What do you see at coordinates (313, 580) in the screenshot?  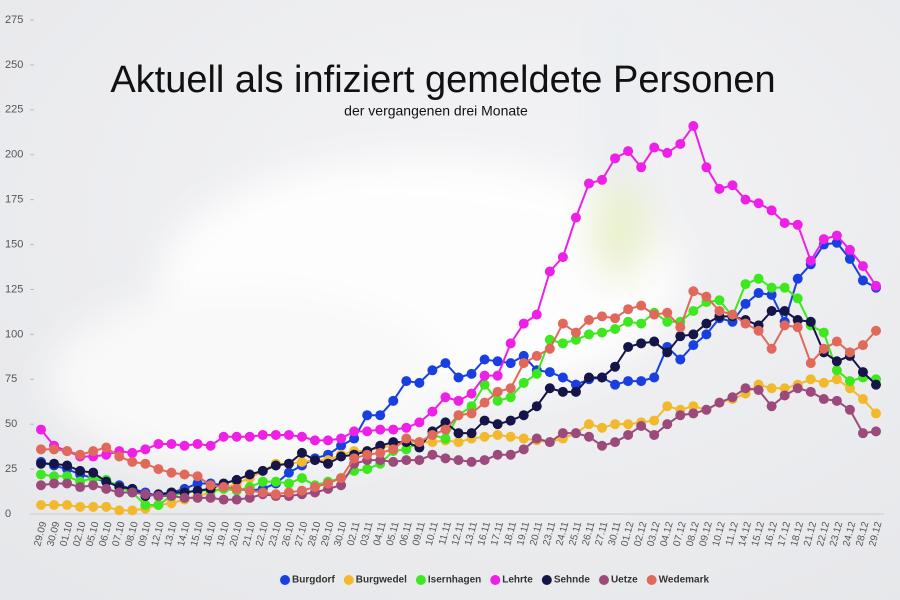 I see `legend-label: Burgdorf` at bounding box center [313, 580].